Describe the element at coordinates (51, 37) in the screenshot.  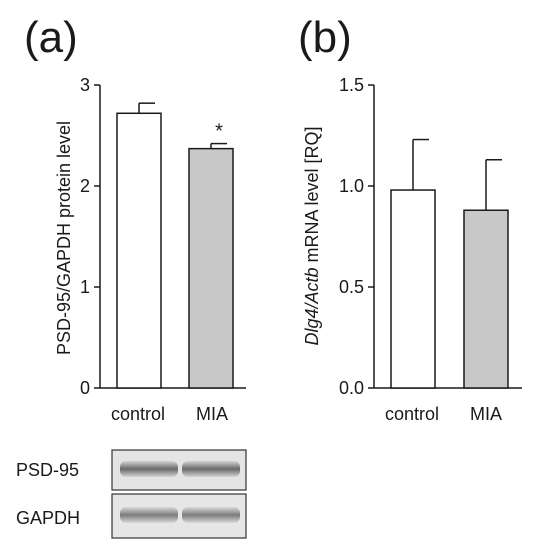
I see `panel-a-label: (a)` at that location.